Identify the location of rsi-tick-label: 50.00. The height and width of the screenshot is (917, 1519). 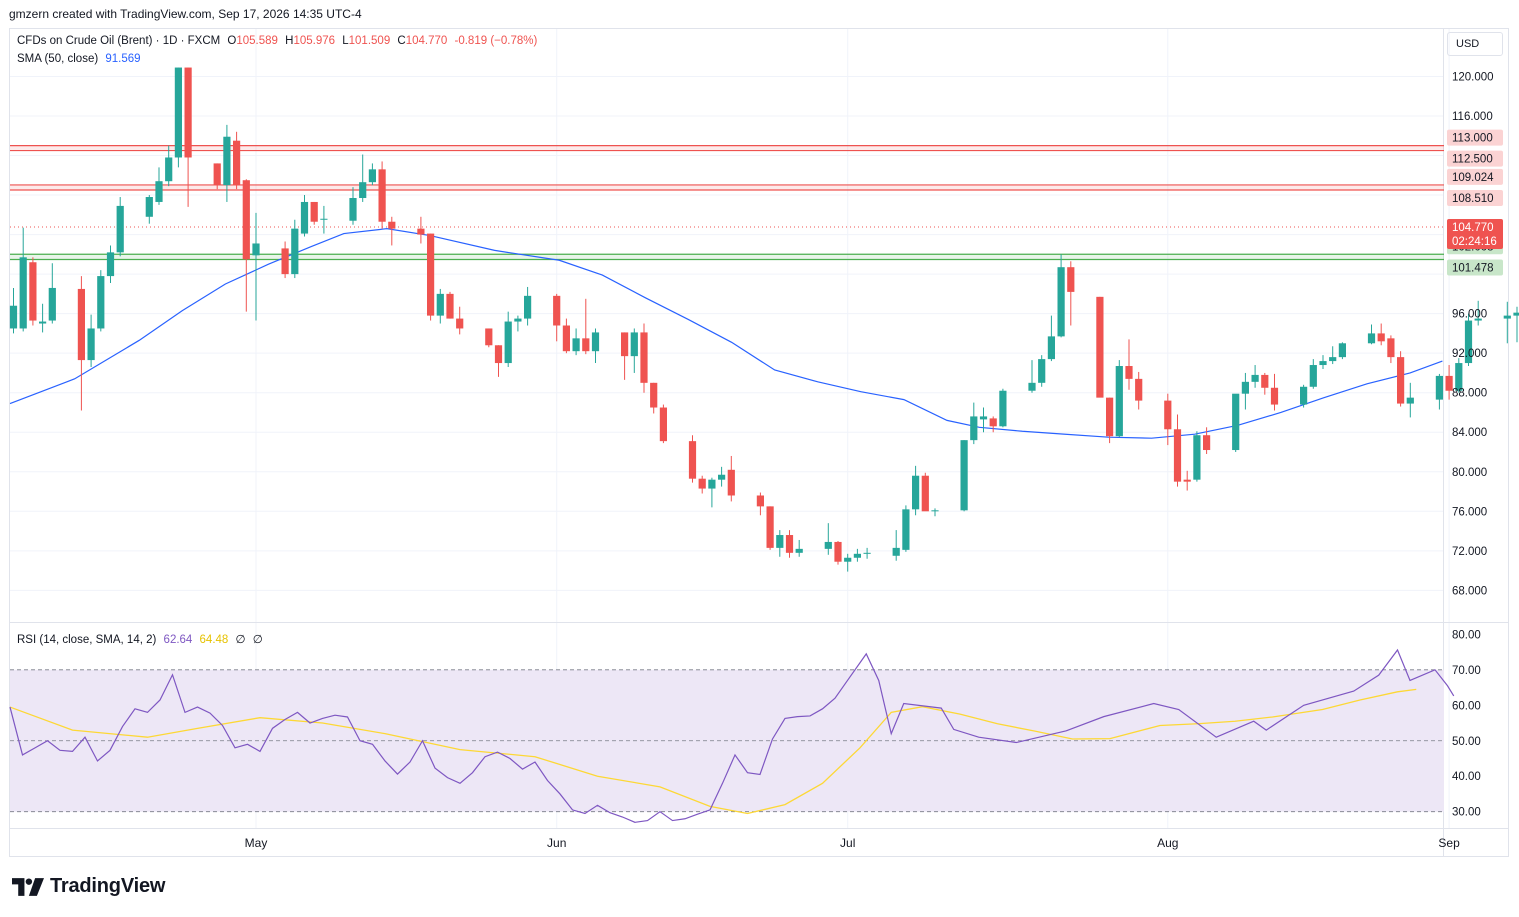
(1466, 742).